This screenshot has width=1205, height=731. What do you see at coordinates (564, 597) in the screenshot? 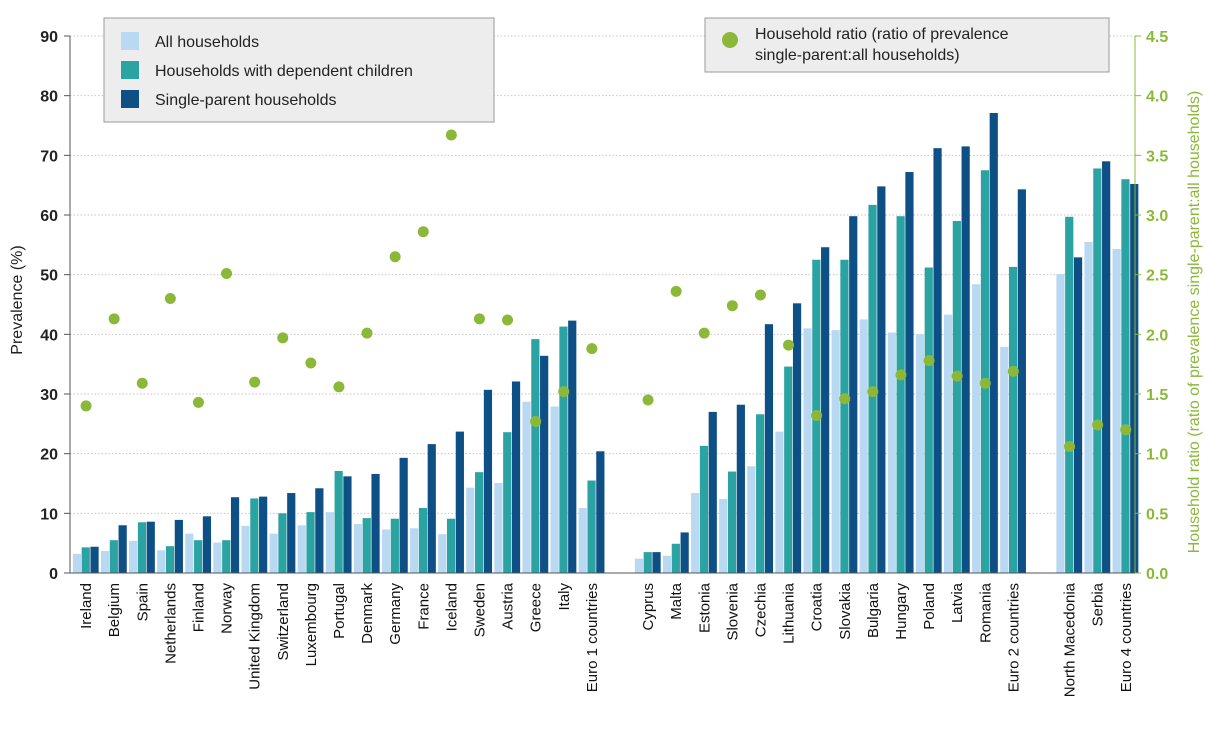
I see `category-label: Italy` at bounding box center [564, 597].